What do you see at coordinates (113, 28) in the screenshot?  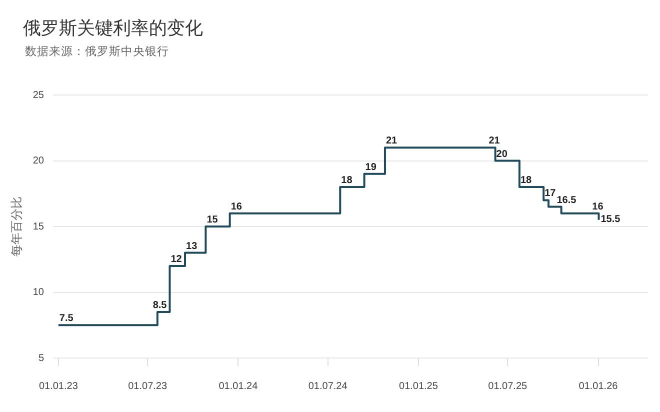 I see `chart-title: 俄罗斯关键利率的变化` at bounding box center [113, 28].